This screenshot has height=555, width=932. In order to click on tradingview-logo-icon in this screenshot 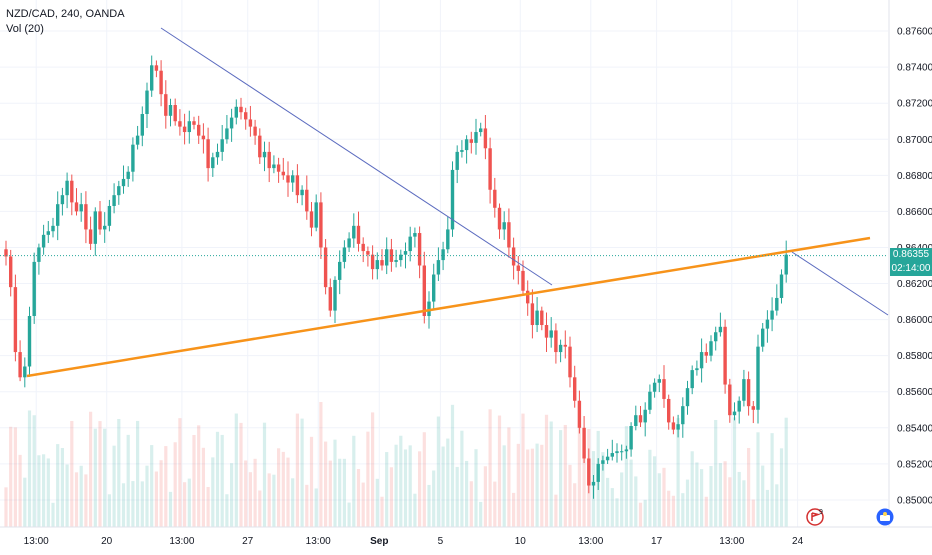, I will do `click(885, 517)`.